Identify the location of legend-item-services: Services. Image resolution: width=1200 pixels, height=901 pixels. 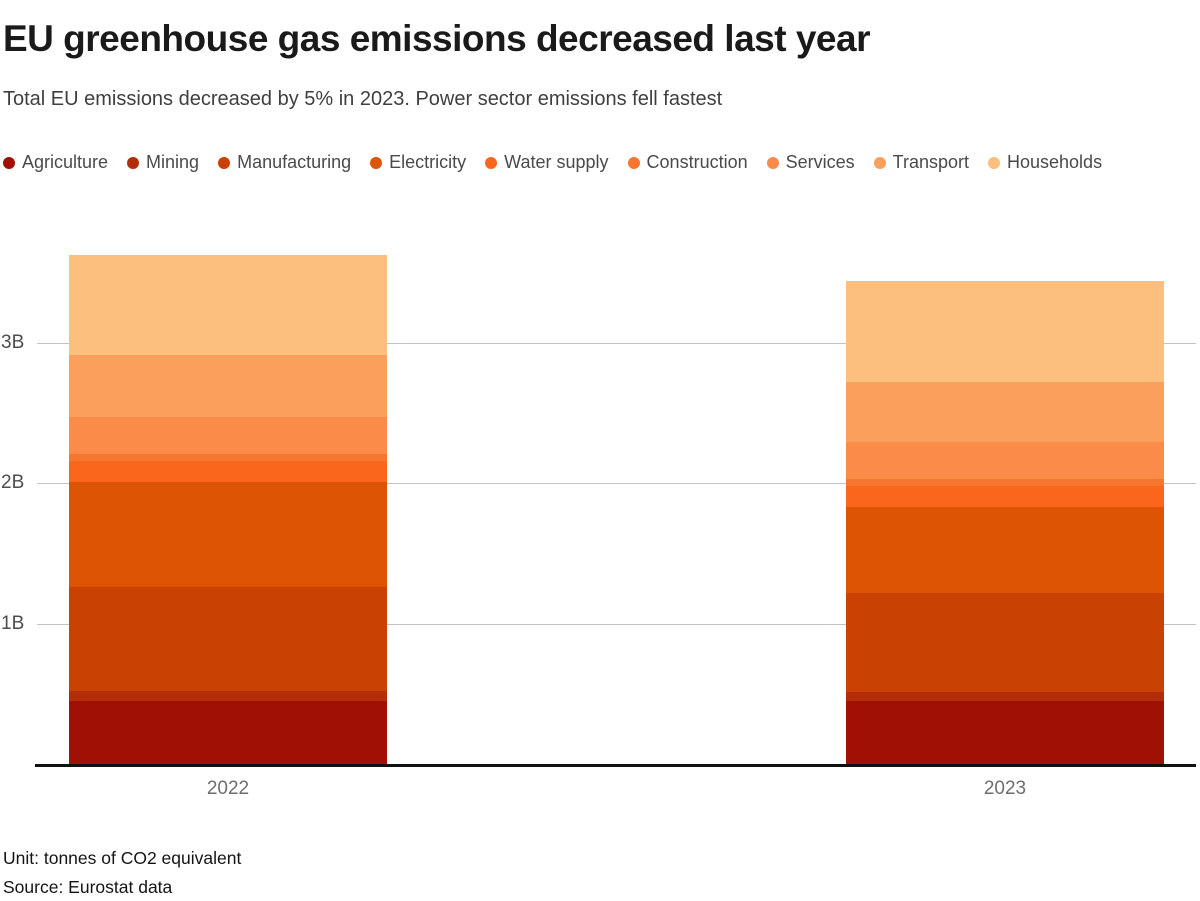
(810, 162).